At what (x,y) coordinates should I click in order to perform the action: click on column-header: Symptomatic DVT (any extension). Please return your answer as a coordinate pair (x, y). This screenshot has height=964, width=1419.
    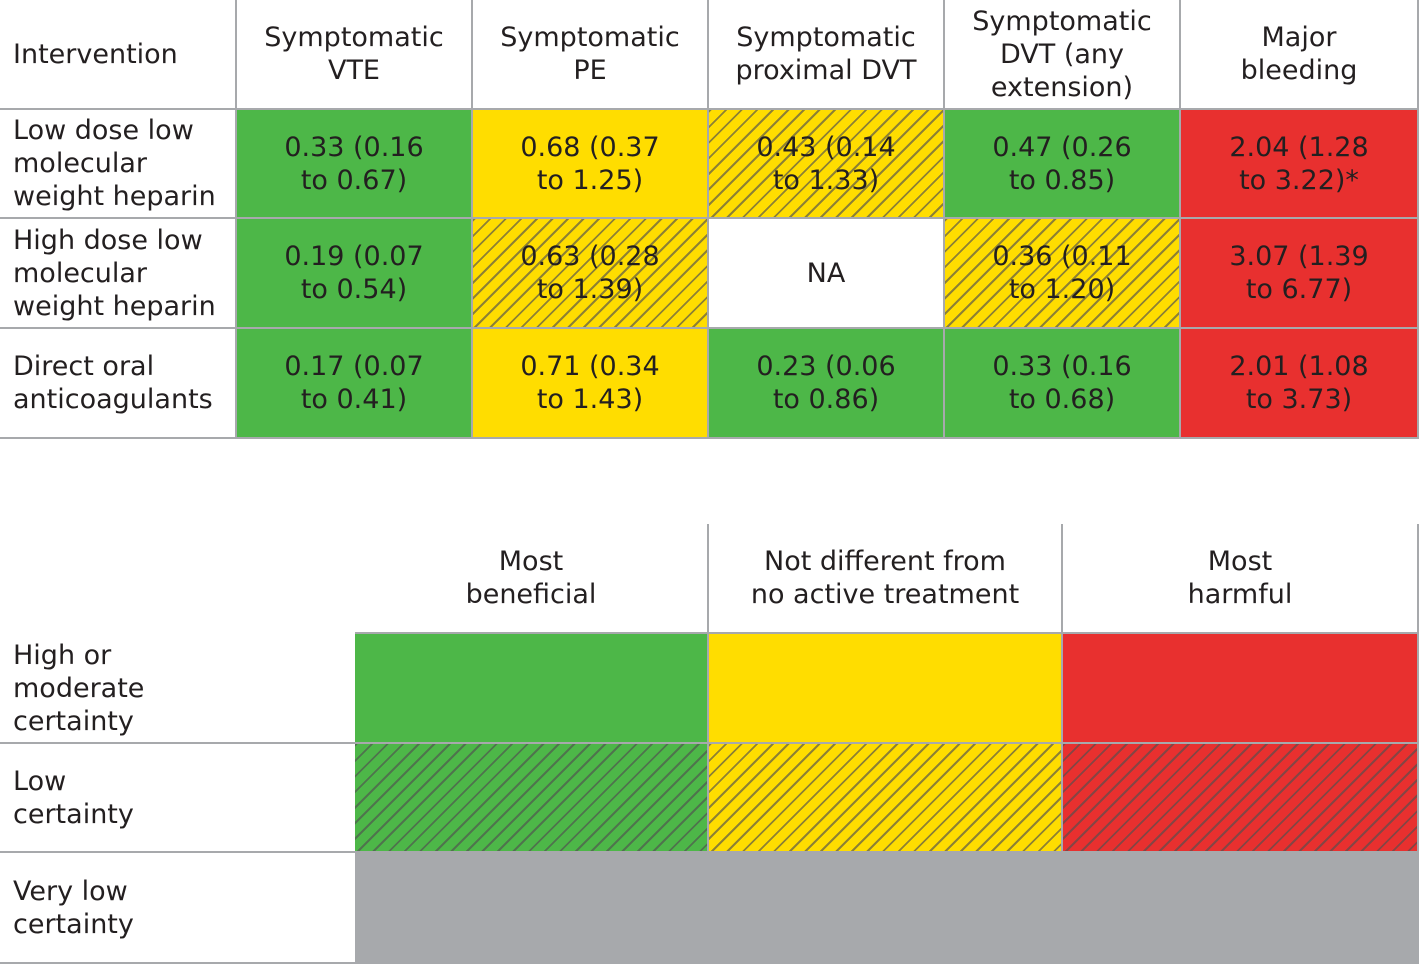
    Looking at the image, I should click on (1063, 55).